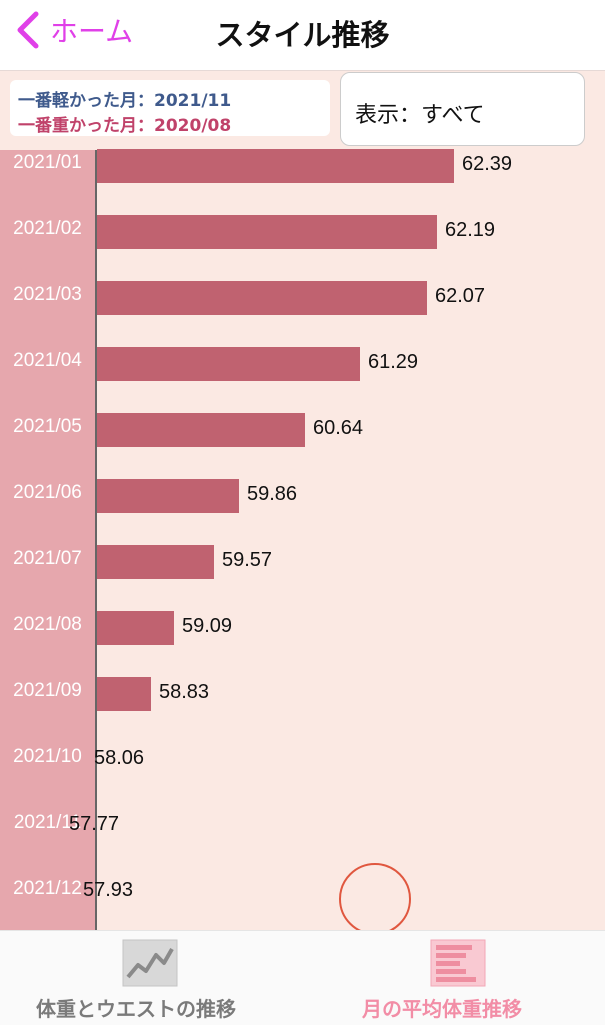 Image resolution: width=605 pixels, height=1025 pixels. What do you see at coordinates (47, 822) in the screenshot?
I see `month-label: 2021/11` at bounding box center [47, 822].